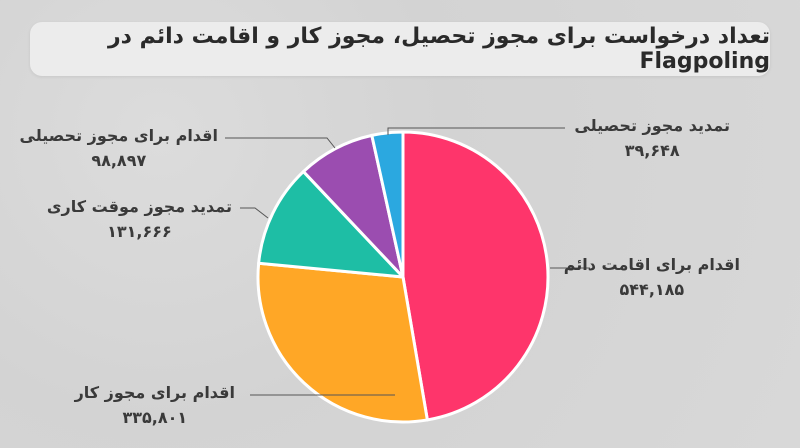 This screenshot has height=448, width=800. What do you see at coordinates (652, 289) in the screenshot?
I see `slice-value: ۵۴۴,۱۸۵` at bounding box center [652, 289].